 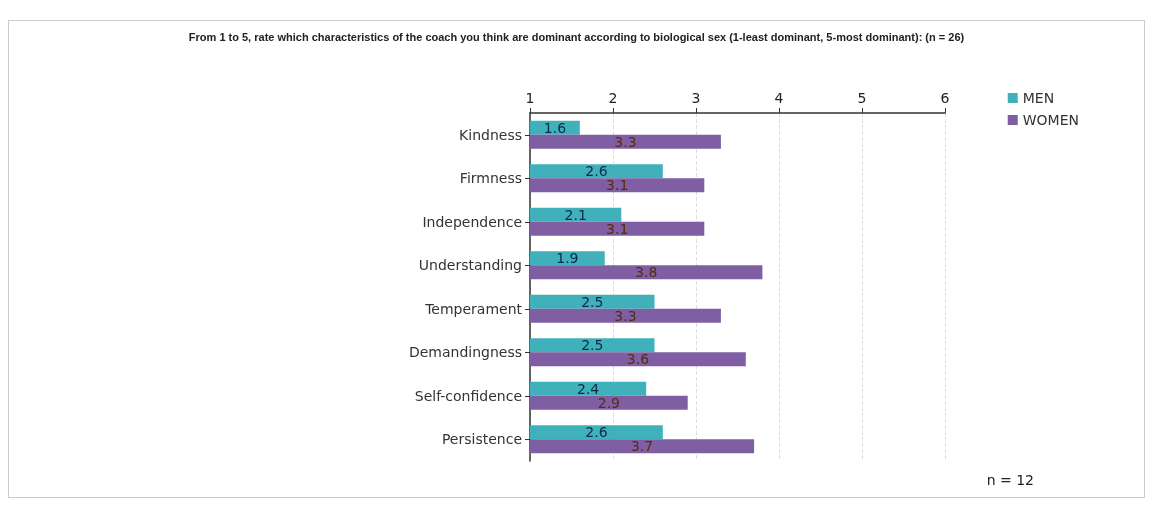 I want to click on x-tick-label: 3, so click(x=696, y=98).